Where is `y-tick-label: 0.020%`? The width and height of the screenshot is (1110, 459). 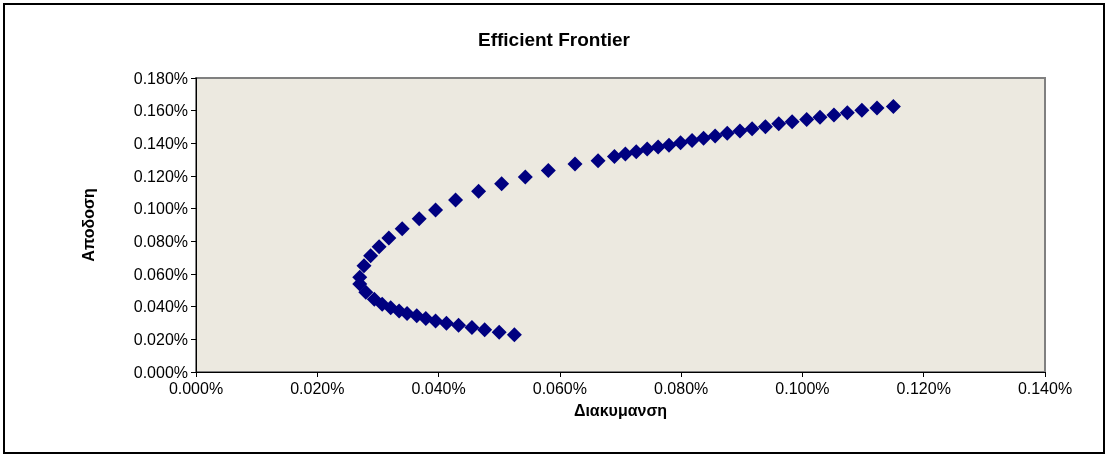
y-tick-label: 0.020% is located at coordinates (160, 339).